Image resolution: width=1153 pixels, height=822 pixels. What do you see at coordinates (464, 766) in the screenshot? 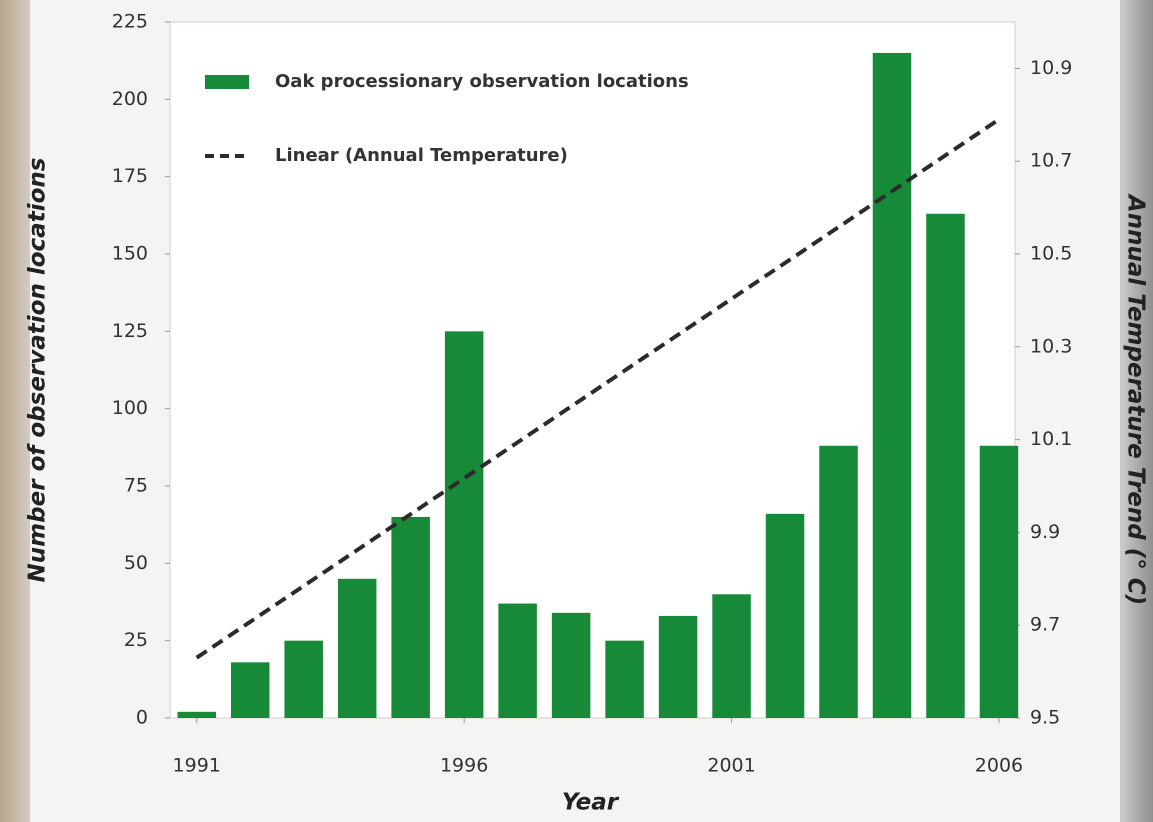
I see `x-tick-label: 1996` at bounding box center [464, 766].